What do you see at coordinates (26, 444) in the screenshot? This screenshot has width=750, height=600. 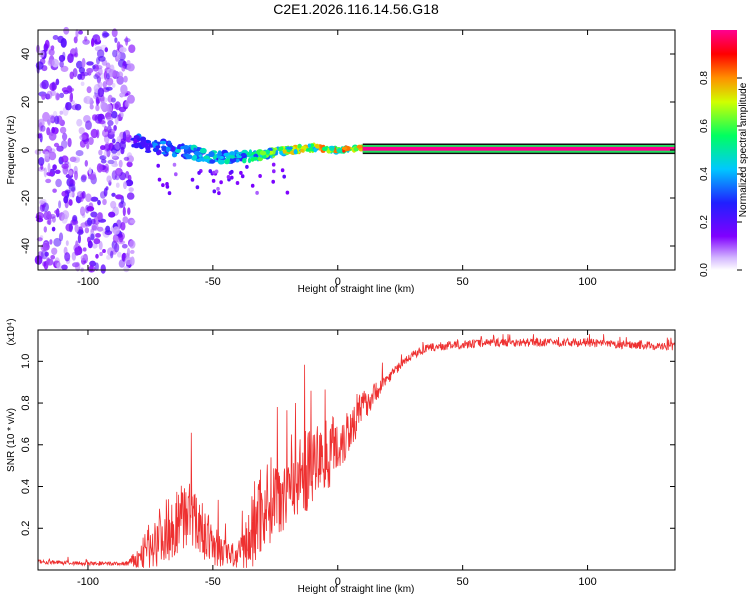 I see `y-tick-label: 0.6` at bounding box center [26, 444].